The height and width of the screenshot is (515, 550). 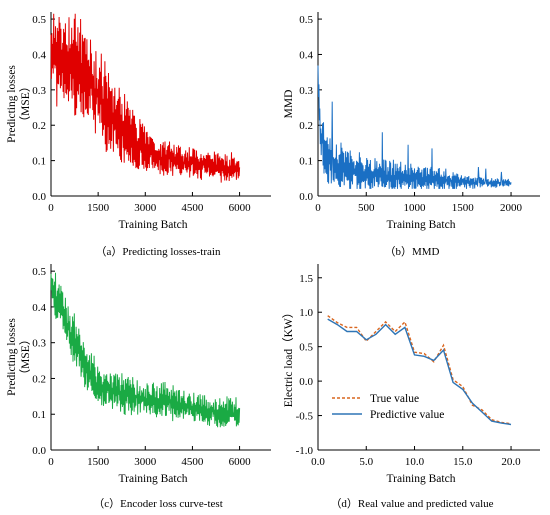 What do you see at coordinates (415, 462) in the screenshot?
I see `x-tick-label: 10.0` at bounding box center [415, 462].